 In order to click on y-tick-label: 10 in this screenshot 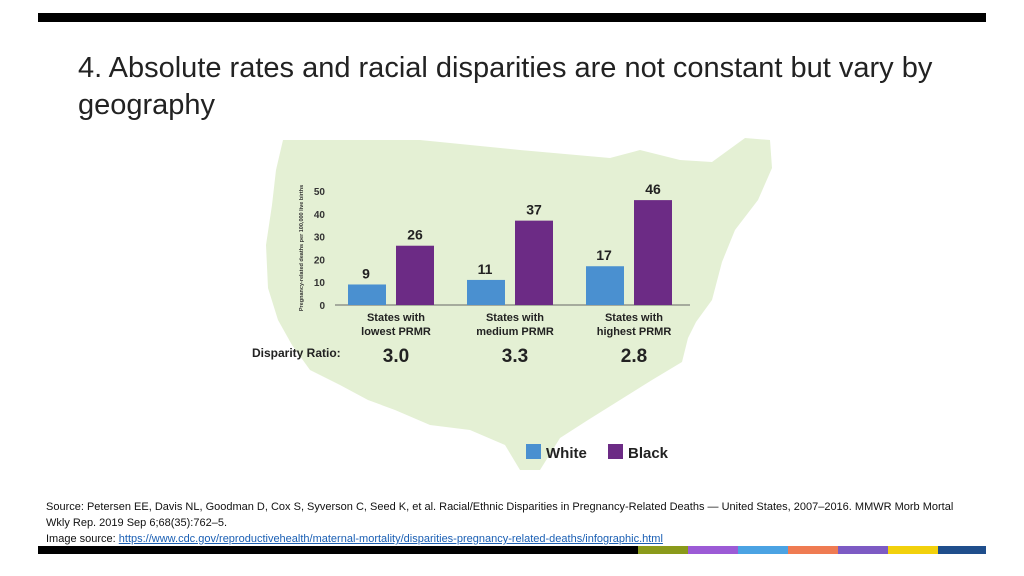, I will do `click(320, 283)`.